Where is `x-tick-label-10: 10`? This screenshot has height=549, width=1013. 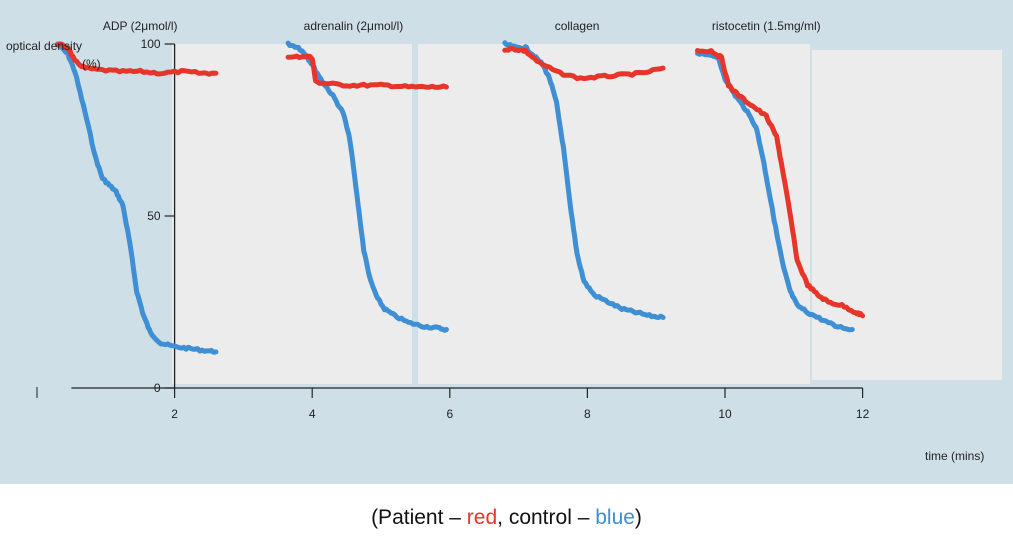 x-tick-label-10: 10 is located at coordinates (725, 414).